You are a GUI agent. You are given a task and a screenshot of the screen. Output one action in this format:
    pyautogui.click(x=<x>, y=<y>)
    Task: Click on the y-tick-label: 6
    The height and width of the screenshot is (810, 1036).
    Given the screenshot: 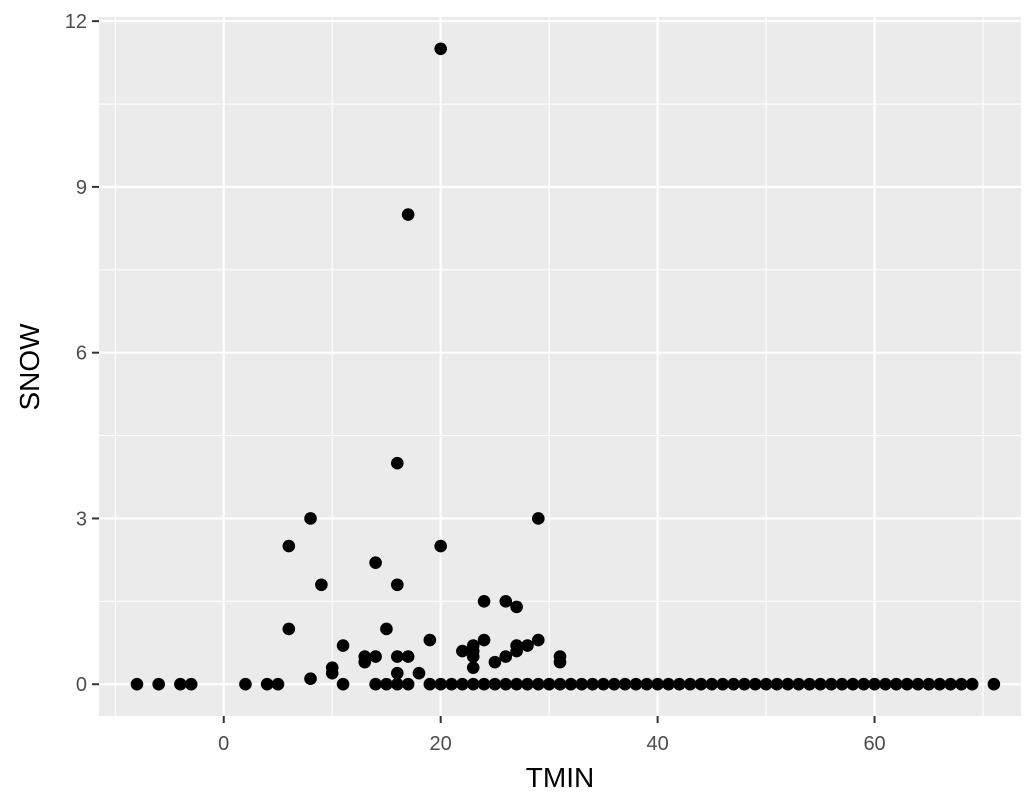 What is the action you would take?
    pyautogui.click(x=81, y=354)
    